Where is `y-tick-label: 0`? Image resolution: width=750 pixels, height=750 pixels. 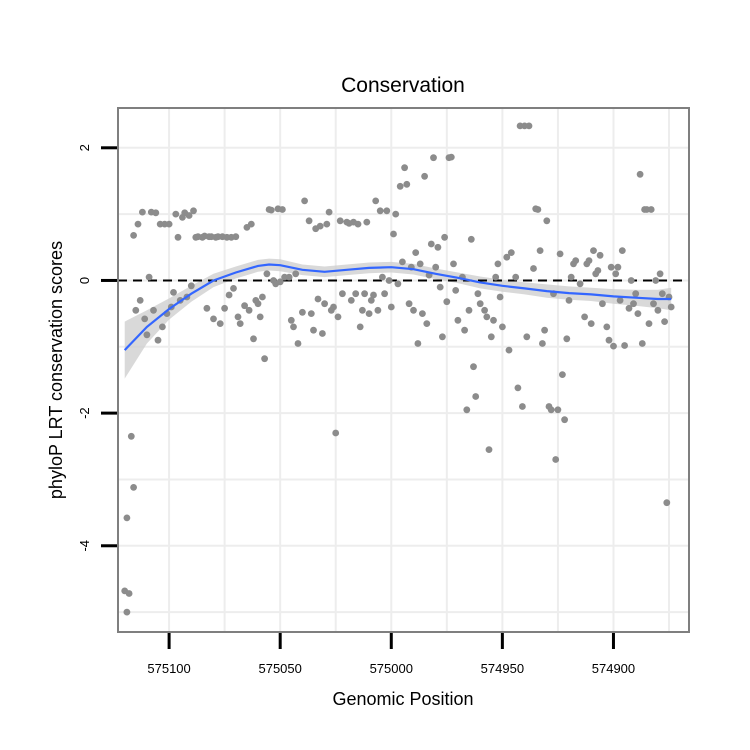 y-tick-label: 0 is located at coordinates (84, 280).